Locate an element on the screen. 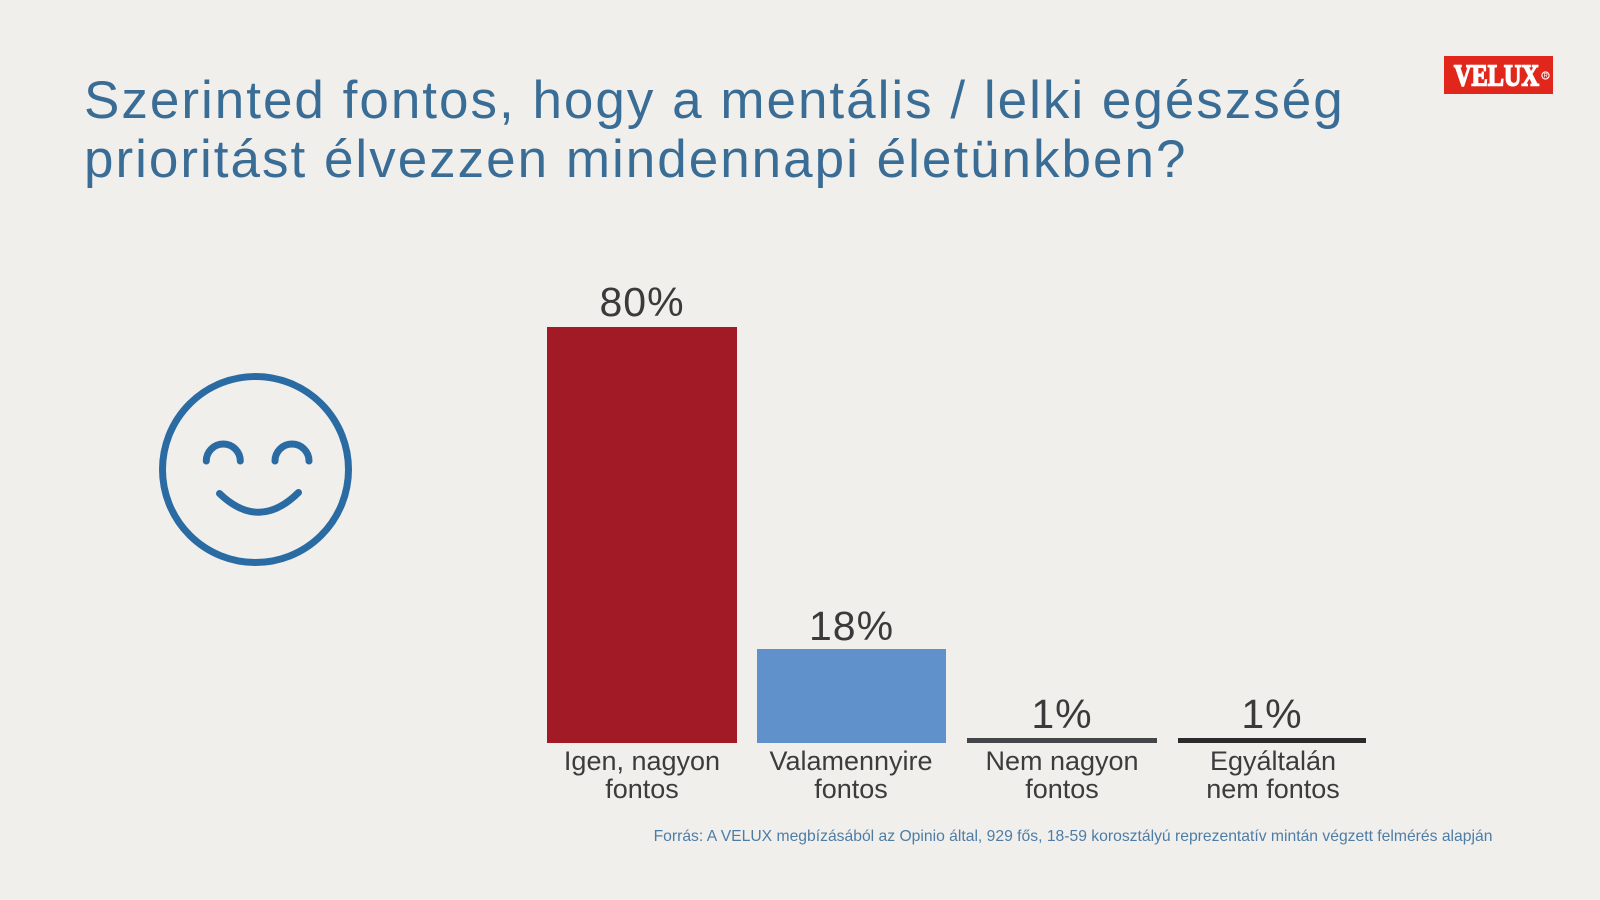 This screenshot has width=1600, height=900. svg-text: R is located at coordinates (1546, 77).